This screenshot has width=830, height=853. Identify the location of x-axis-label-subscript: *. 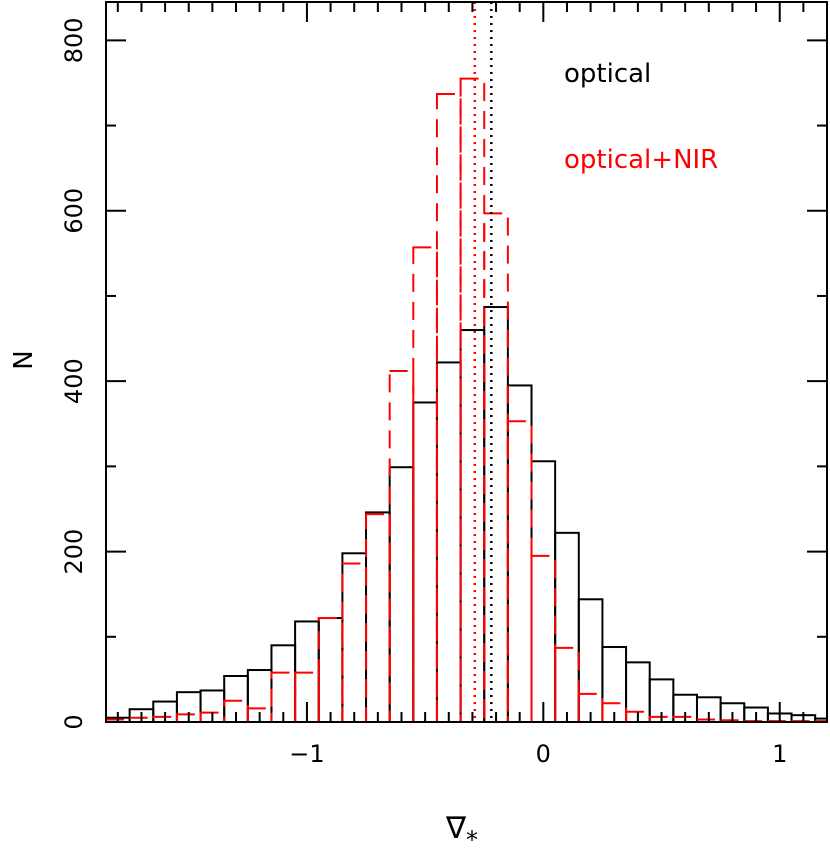
(472, 839).